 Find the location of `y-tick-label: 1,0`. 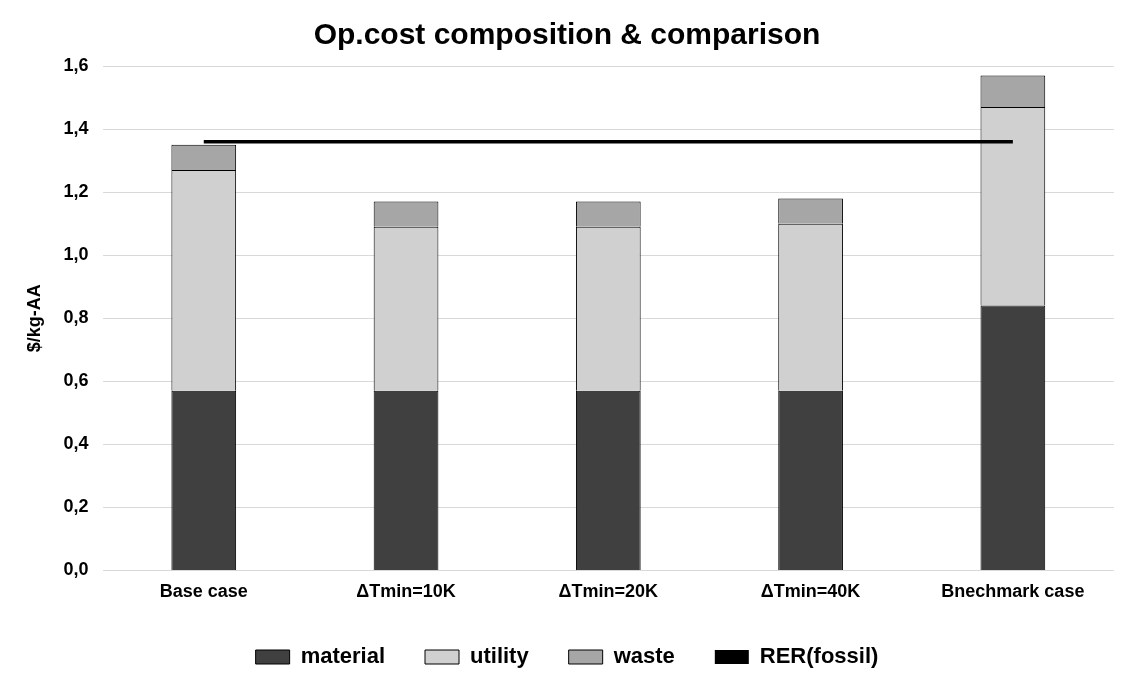

y-tick-label: 1,0 is located at coordinates (76, 254).